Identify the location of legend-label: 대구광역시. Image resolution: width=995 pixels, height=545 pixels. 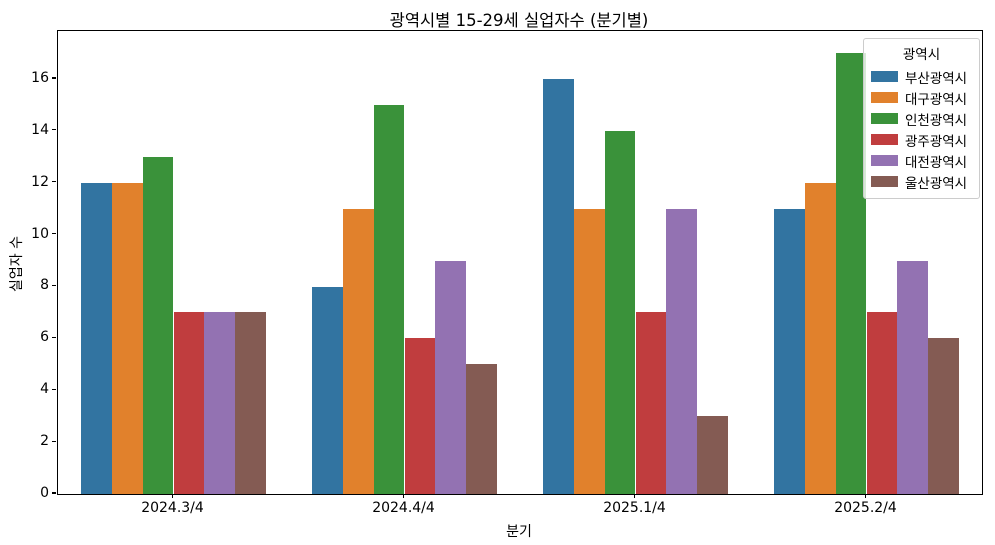
(936, 99).